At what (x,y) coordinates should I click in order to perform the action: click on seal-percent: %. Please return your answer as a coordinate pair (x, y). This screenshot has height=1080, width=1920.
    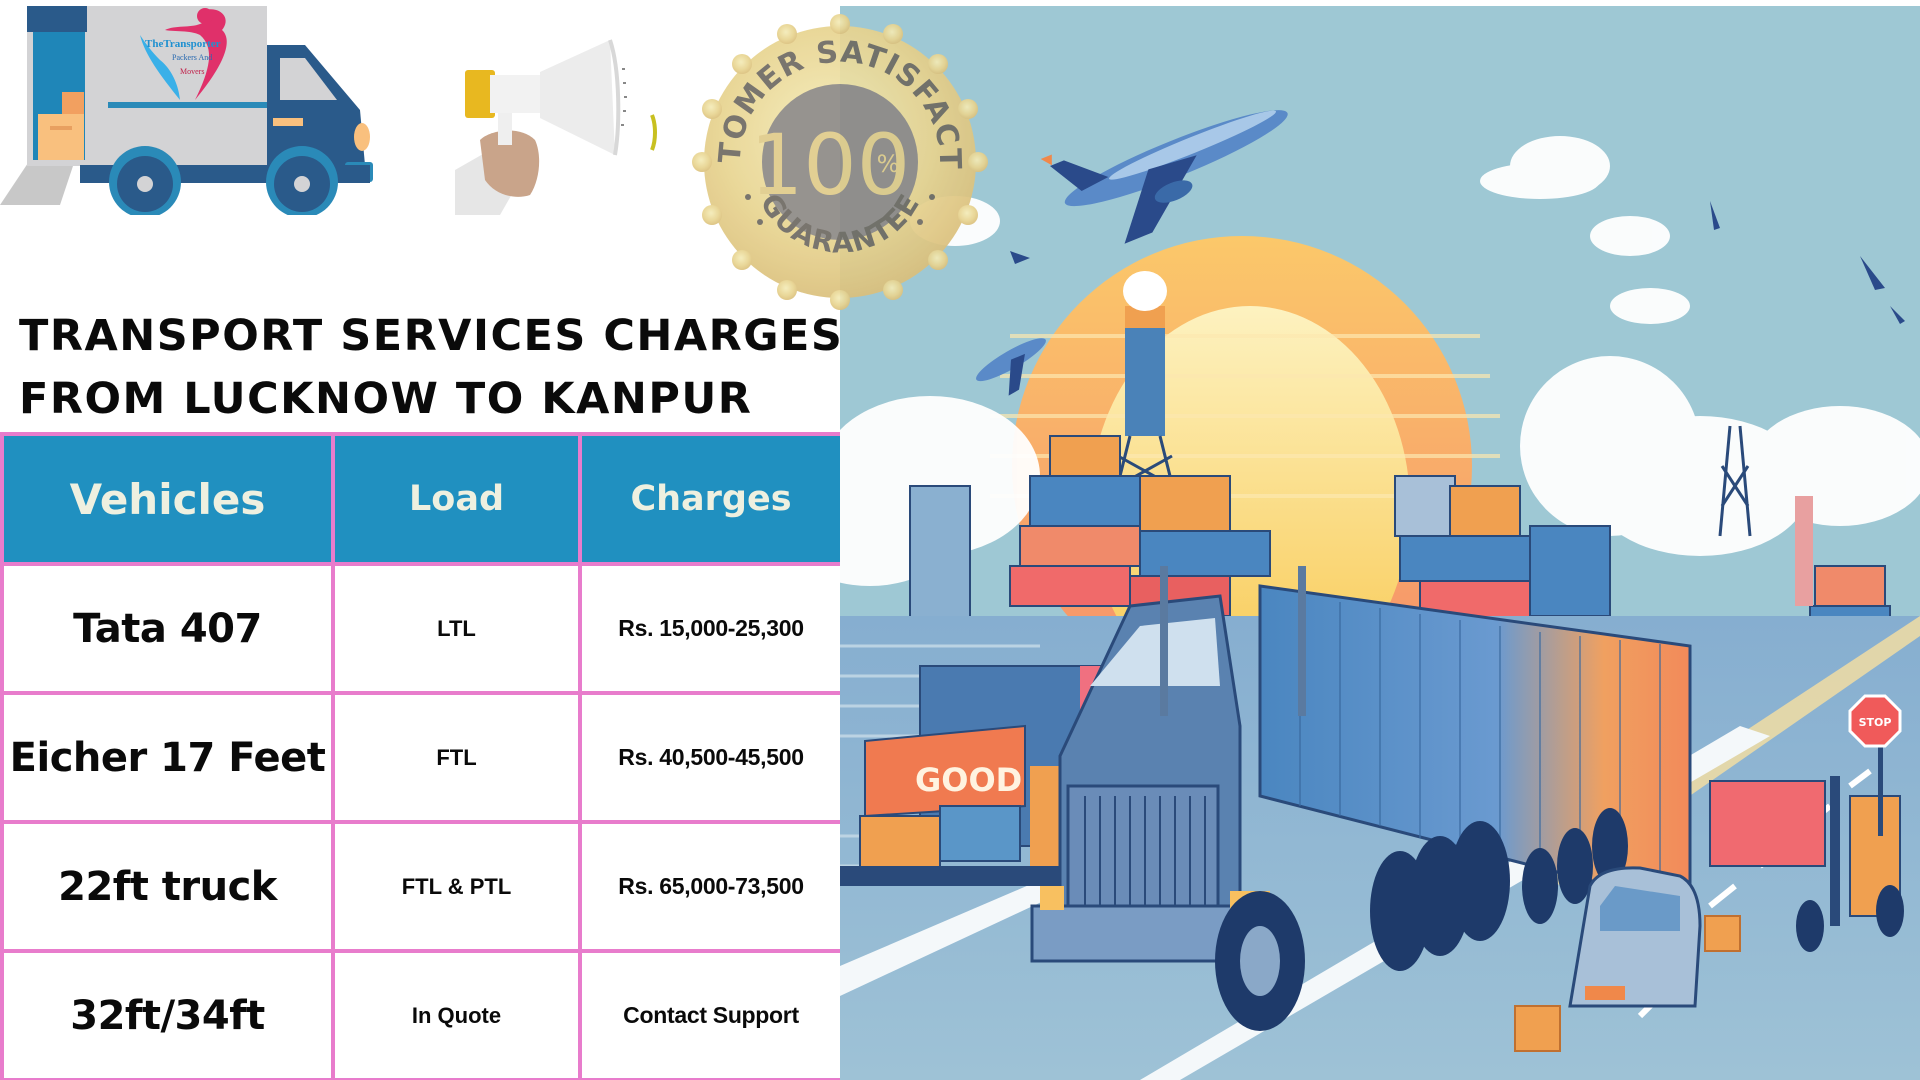
    Looking at the image, I should click on (888, 164).